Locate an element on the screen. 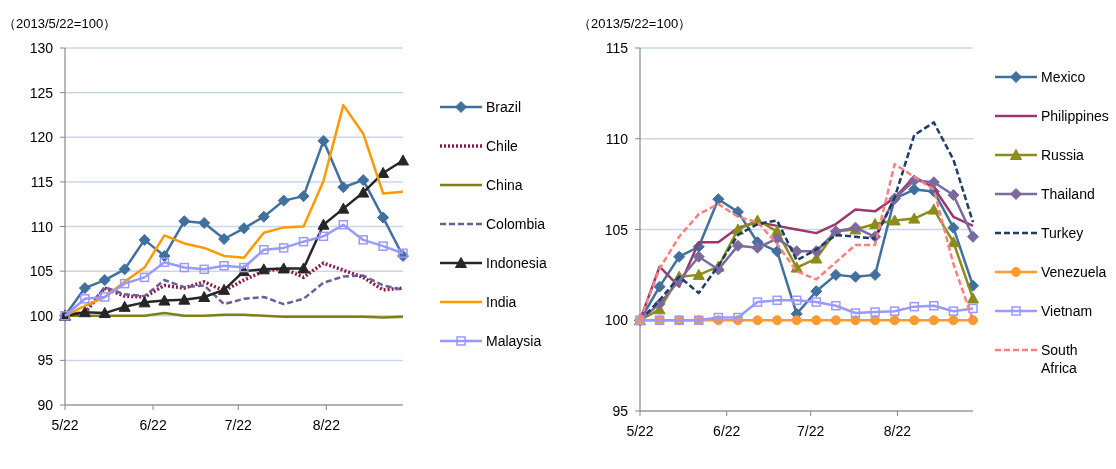 Image resolution: width=1116 pixels, height=469 pixels. legend-label: Mexico is located at coordinates (1063, 77).